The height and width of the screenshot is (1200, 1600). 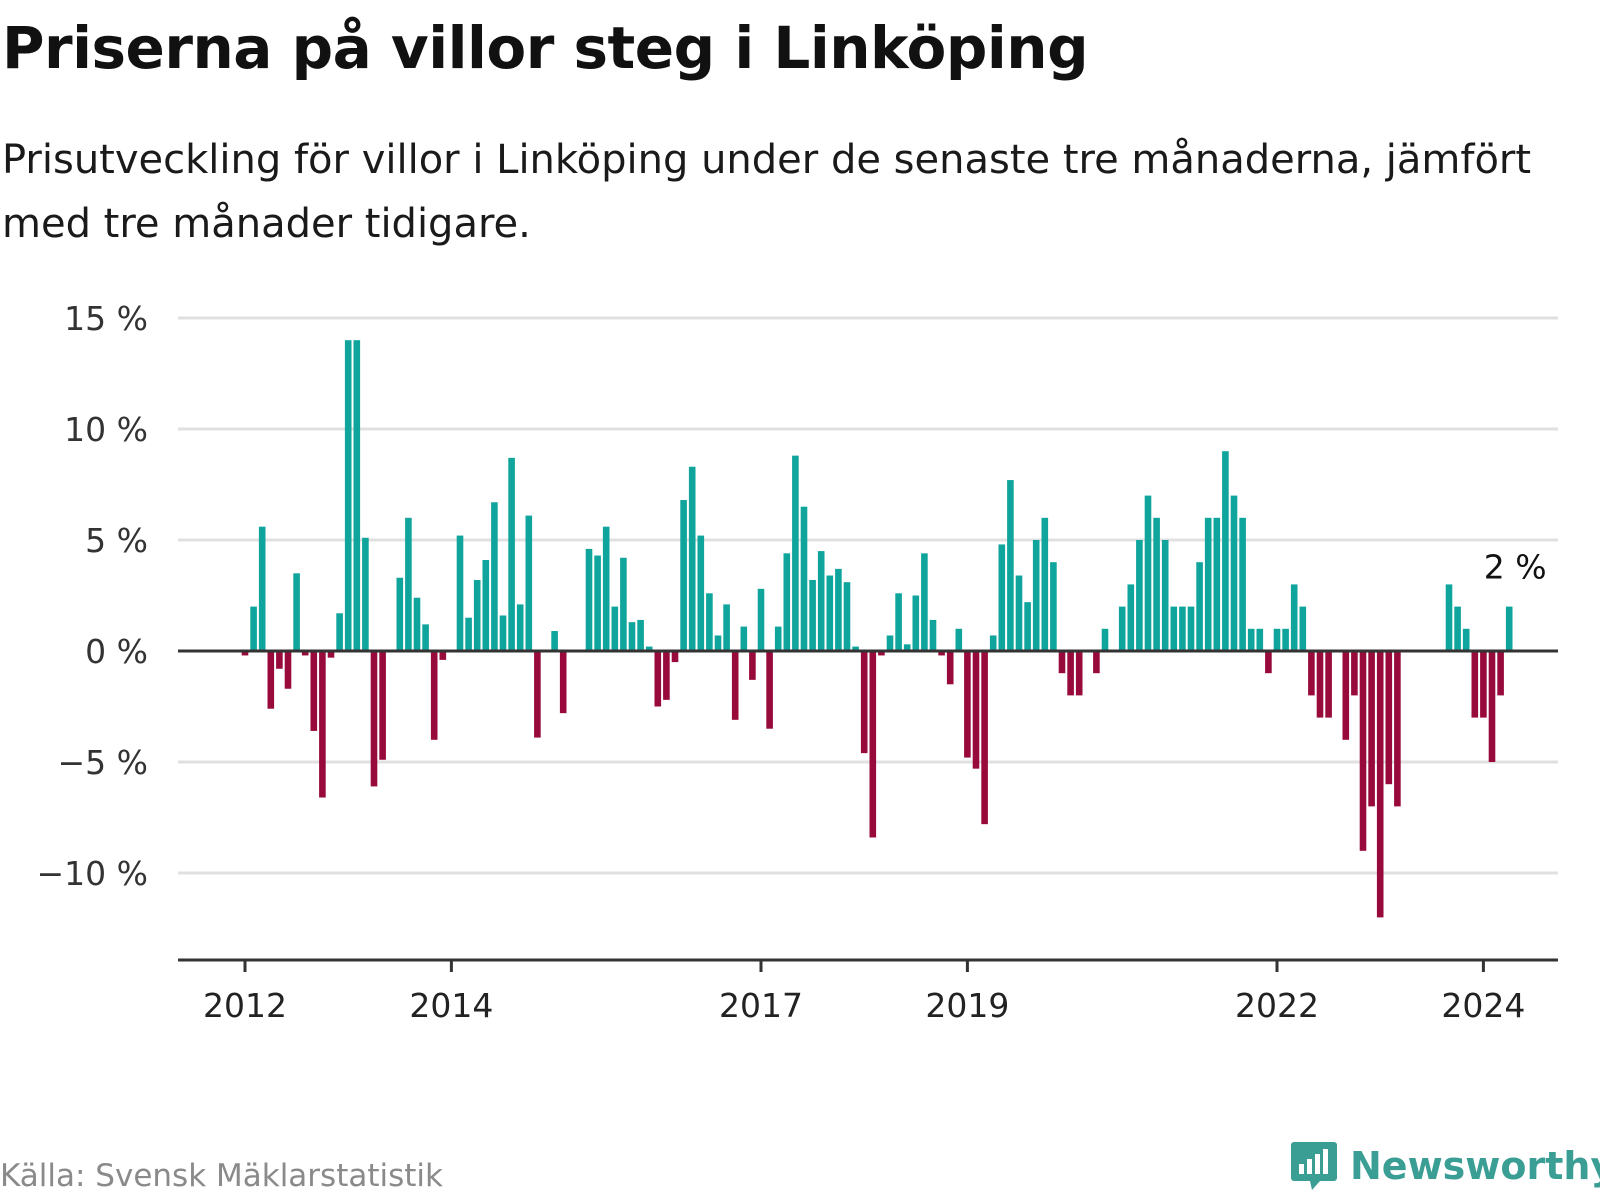 I want to click on x-tick-label: 2014, so click(x=451, y=1005).